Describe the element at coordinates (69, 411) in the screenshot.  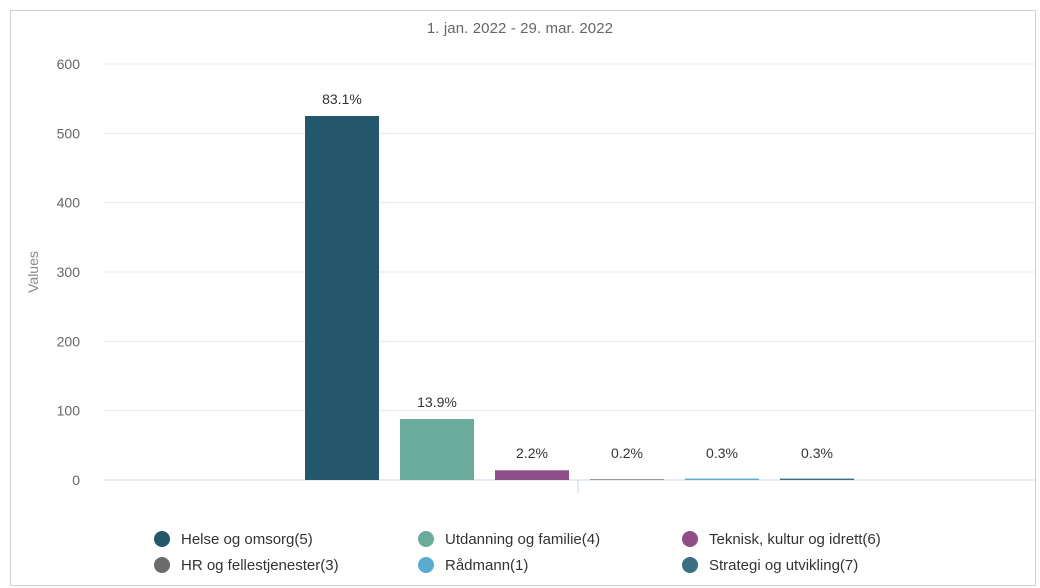
I see `y-tick-label: 100` at that location.